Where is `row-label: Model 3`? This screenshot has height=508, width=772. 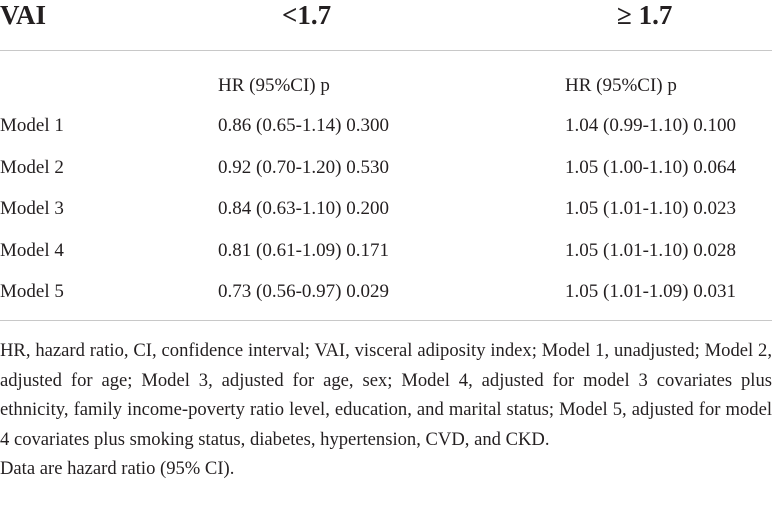
row-label: Model 3 is located at coordinates (32, 208).